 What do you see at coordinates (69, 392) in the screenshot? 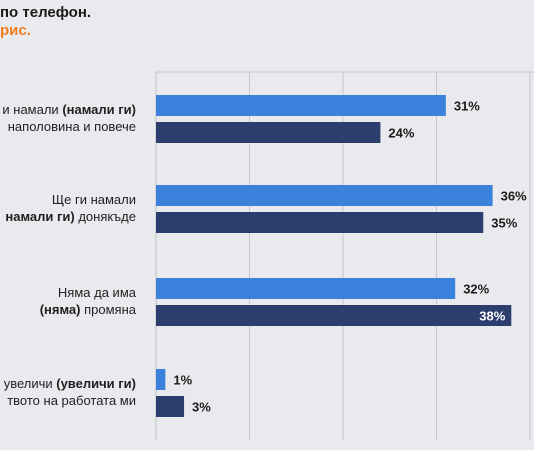
I see `category-label-3: увеличи (увеличи ги) твото на работата ми` at bounding box center [69, 392].